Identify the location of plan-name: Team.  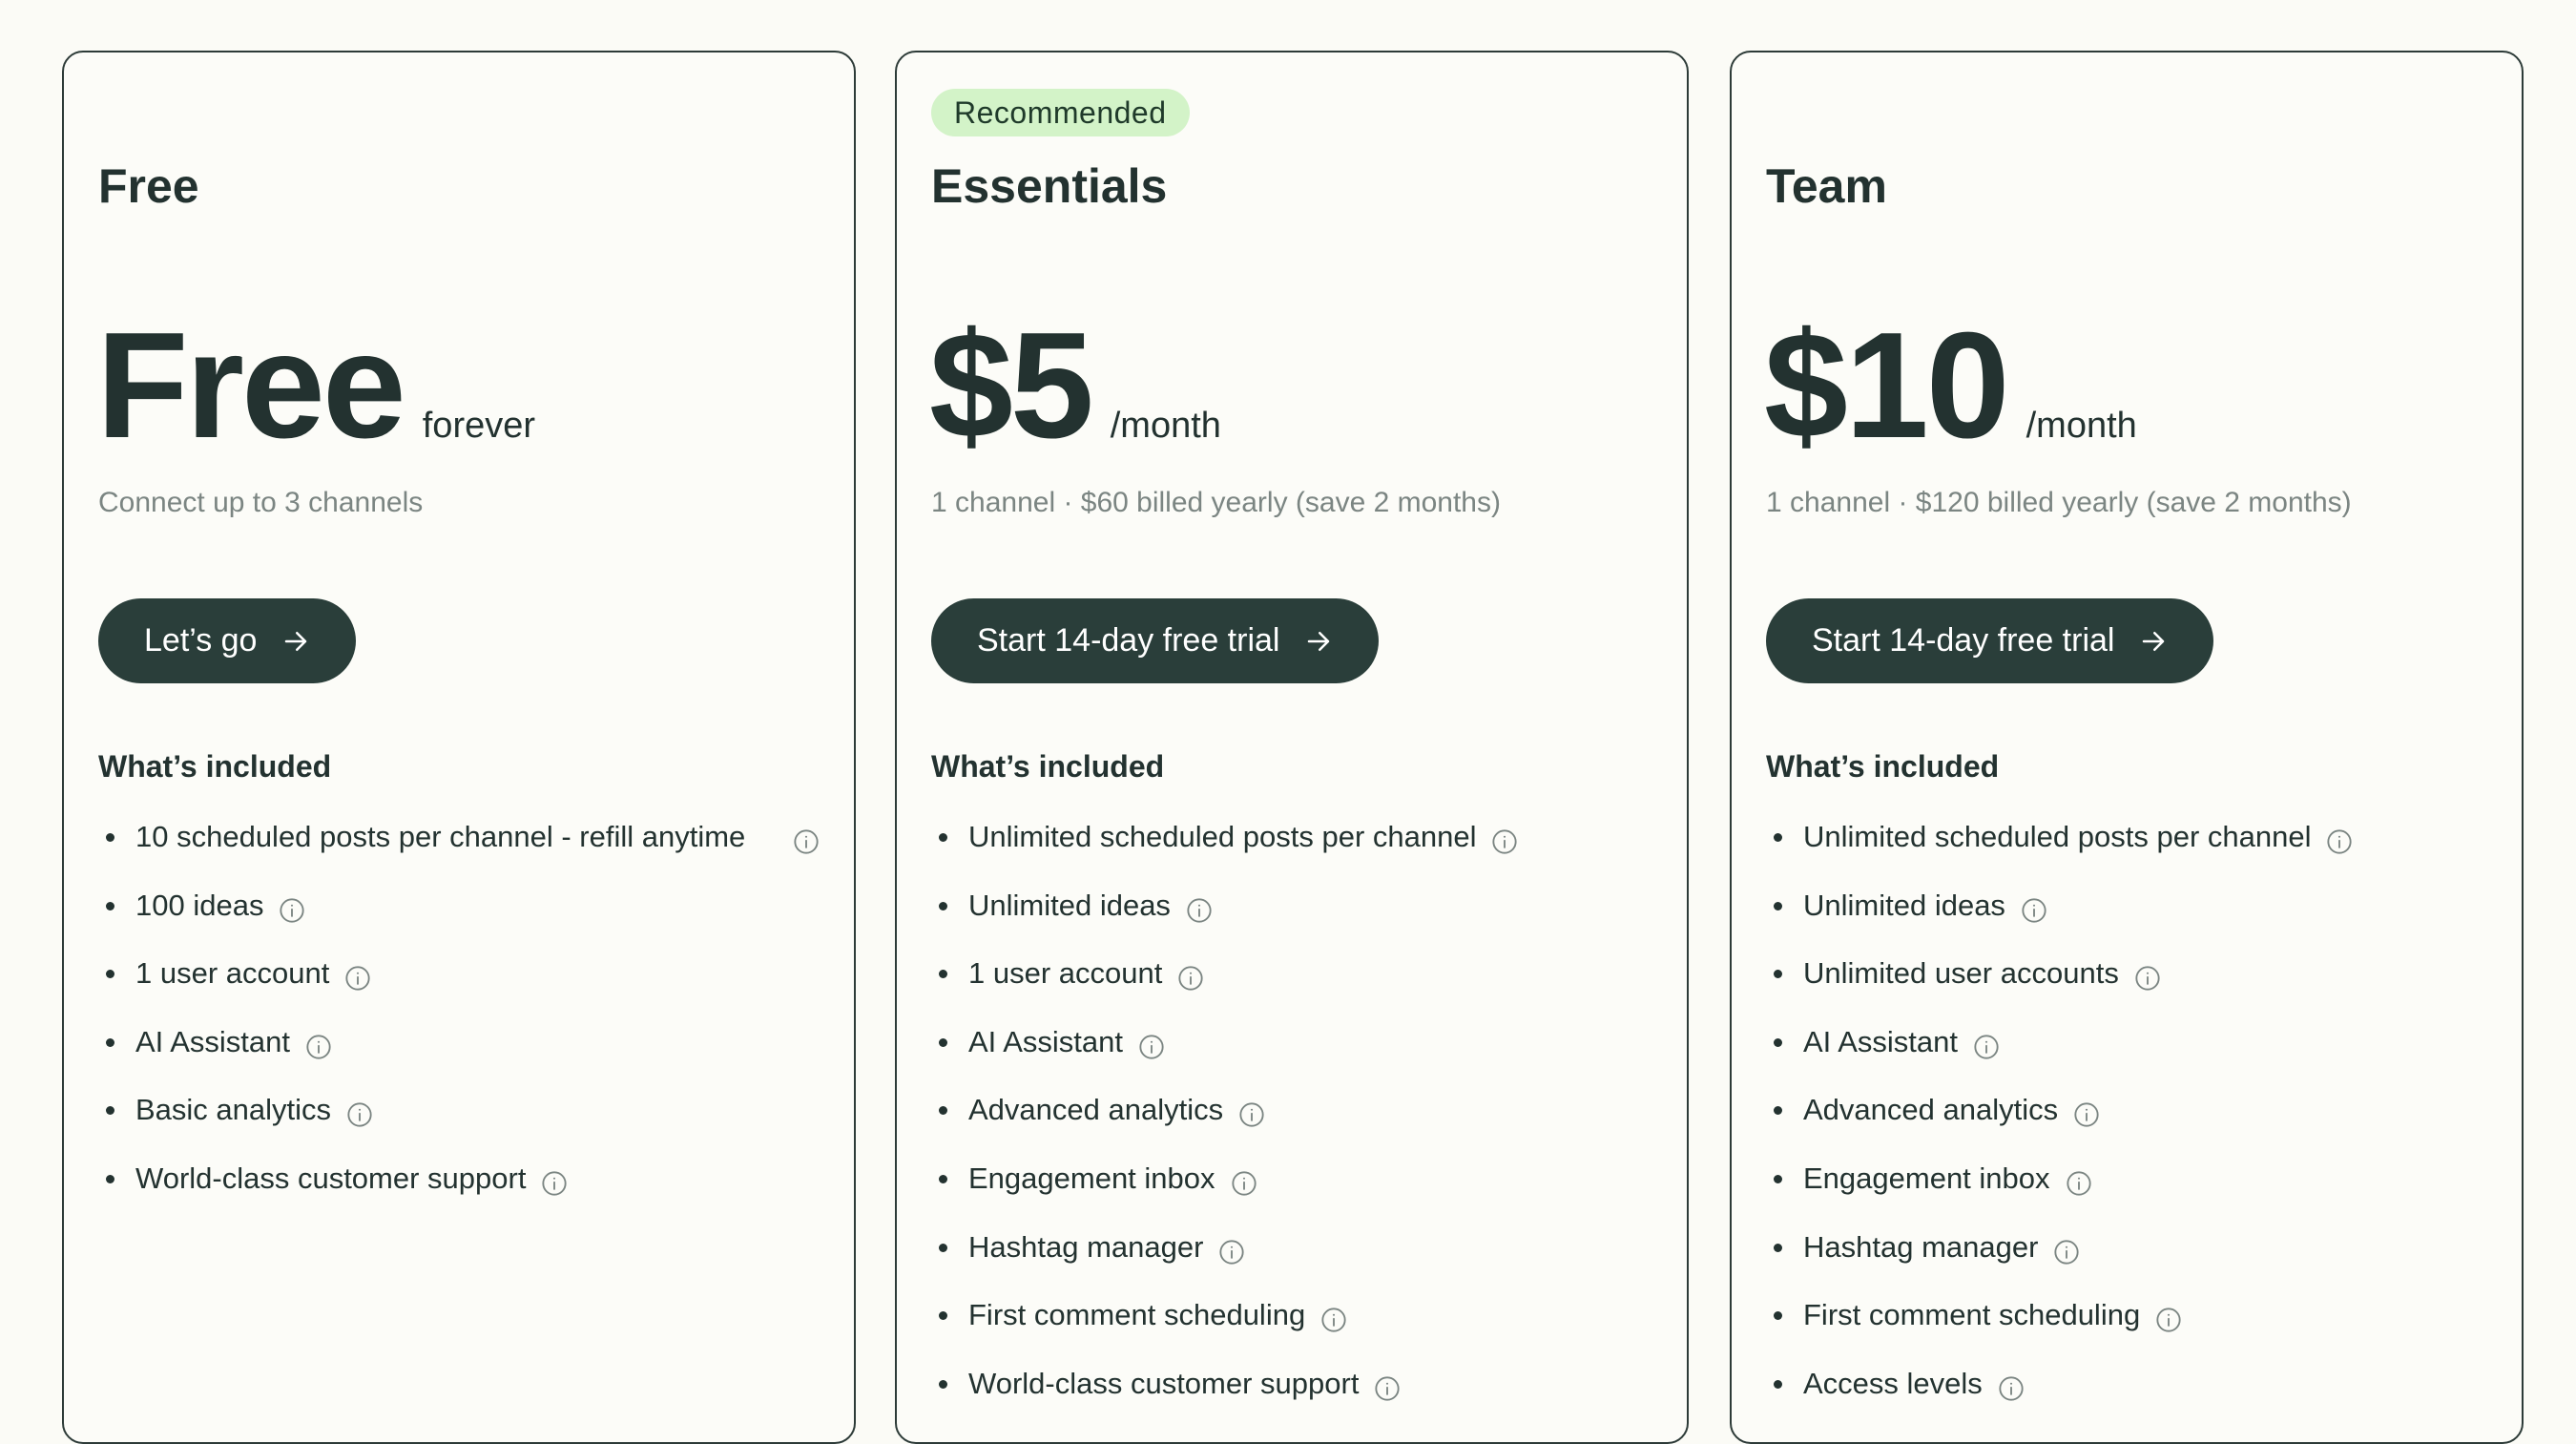
(1826, 186).